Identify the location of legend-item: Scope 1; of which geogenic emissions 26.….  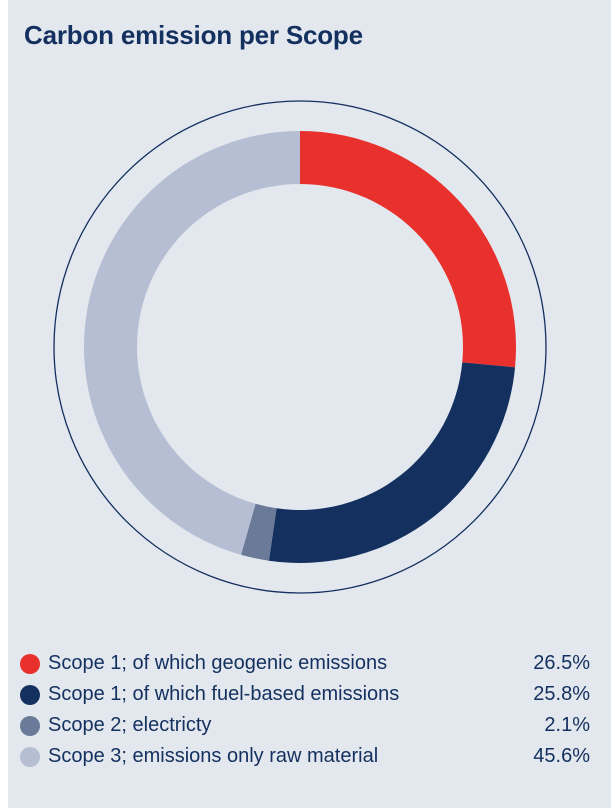
(305, 663).